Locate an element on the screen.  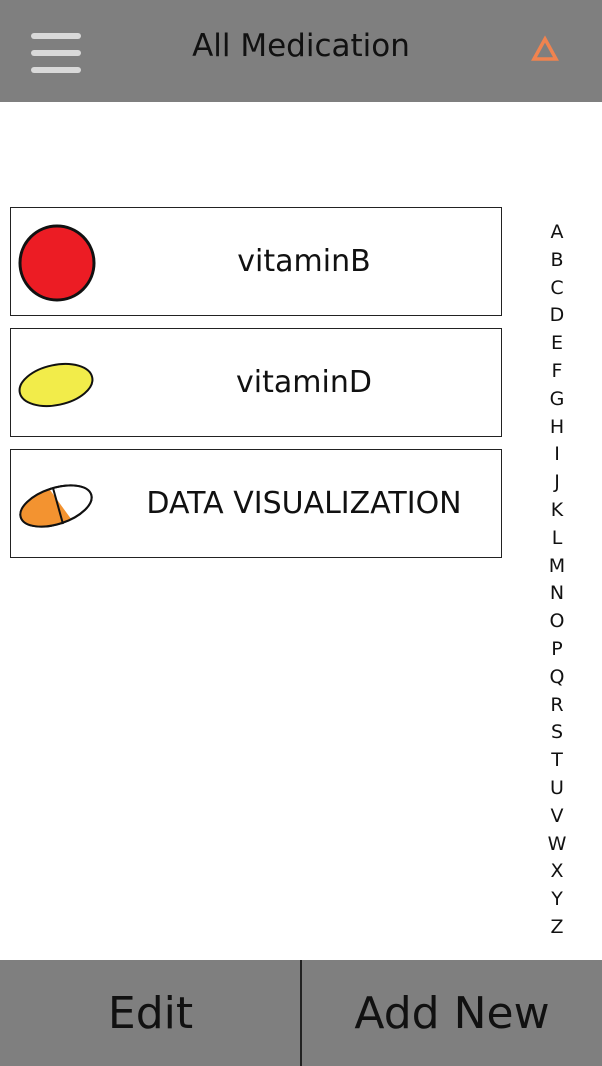
add-new-button: Add New is located at coordinates (452, 1013).